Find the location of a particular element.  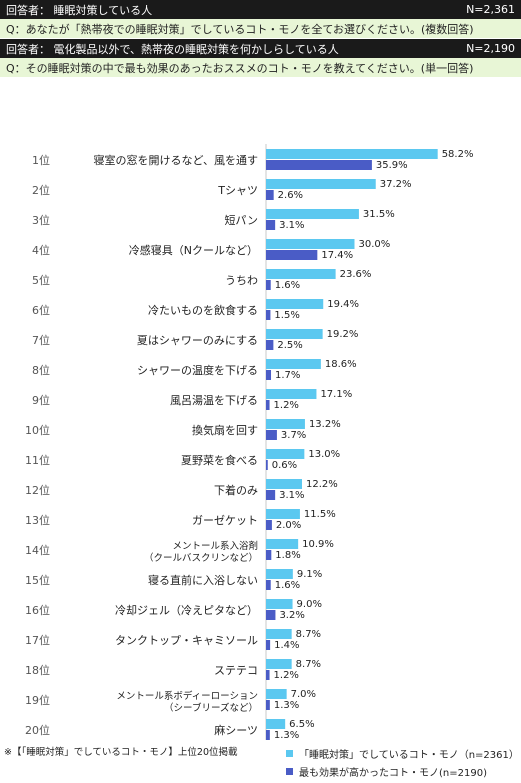

value-label-best: 3.7% is located at coordinates (293, 435).